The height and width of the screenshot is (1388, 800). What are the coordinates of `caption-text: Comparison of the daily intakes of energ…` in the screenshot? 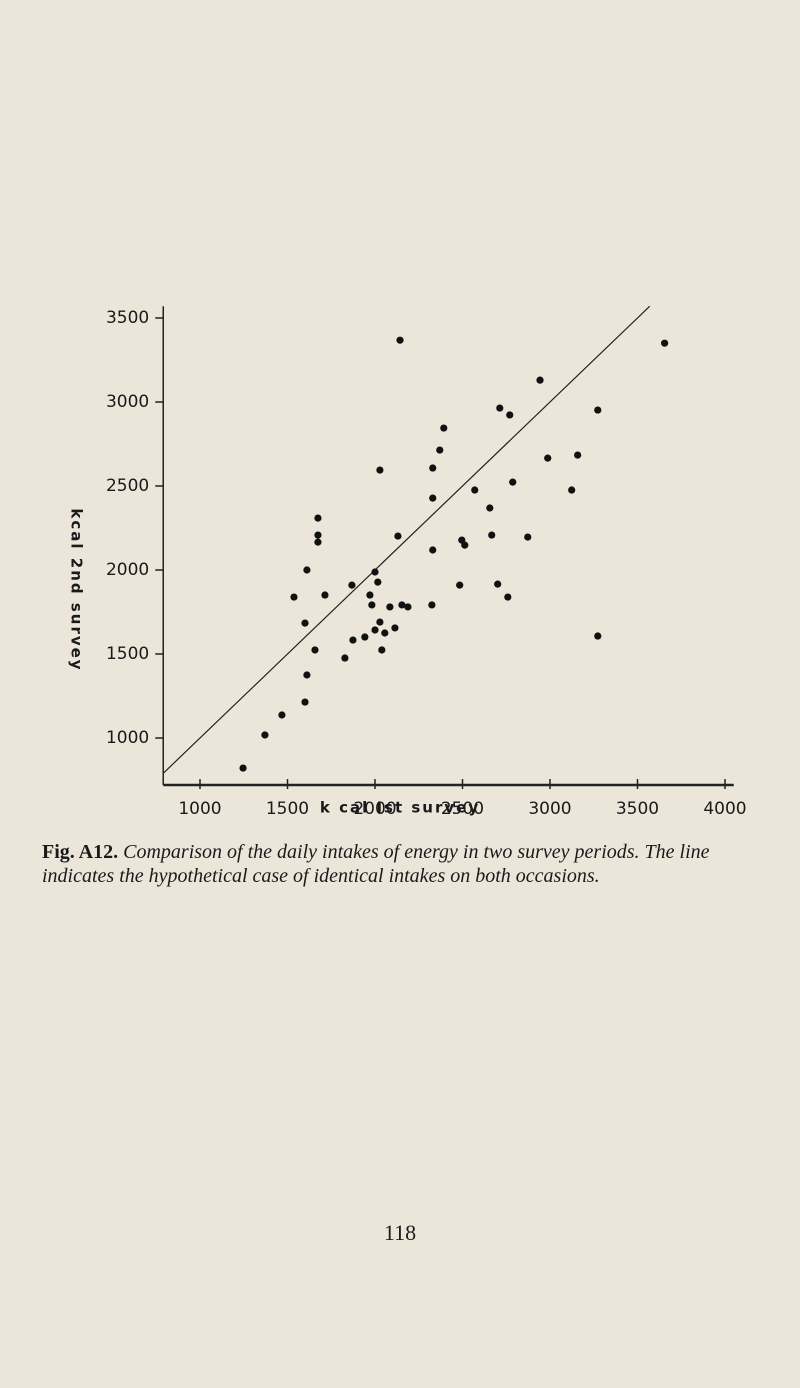 It's located at (376, 864).